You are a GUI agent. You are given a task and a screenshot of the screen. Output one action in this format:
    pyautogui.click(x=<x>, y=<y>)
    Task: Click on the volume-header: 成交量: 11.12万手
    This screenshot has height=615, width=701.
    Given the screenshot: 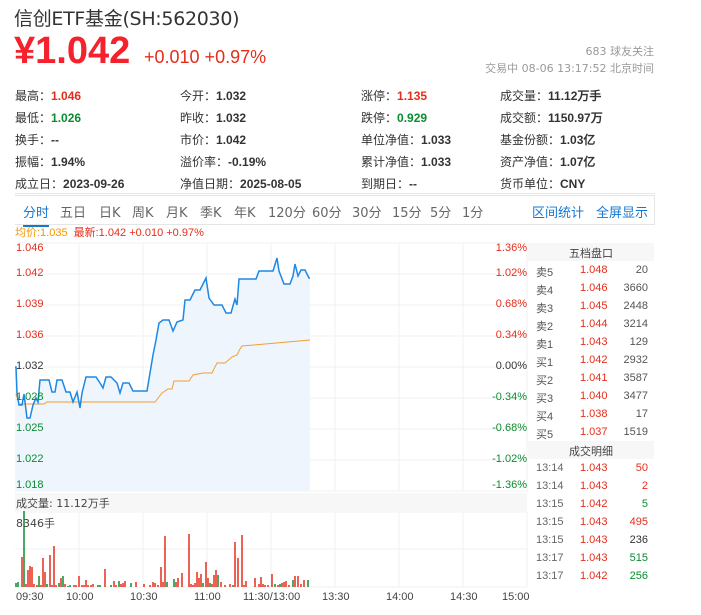 What is the action you would take?
    pyautogui.click(x=271, y=502)
    